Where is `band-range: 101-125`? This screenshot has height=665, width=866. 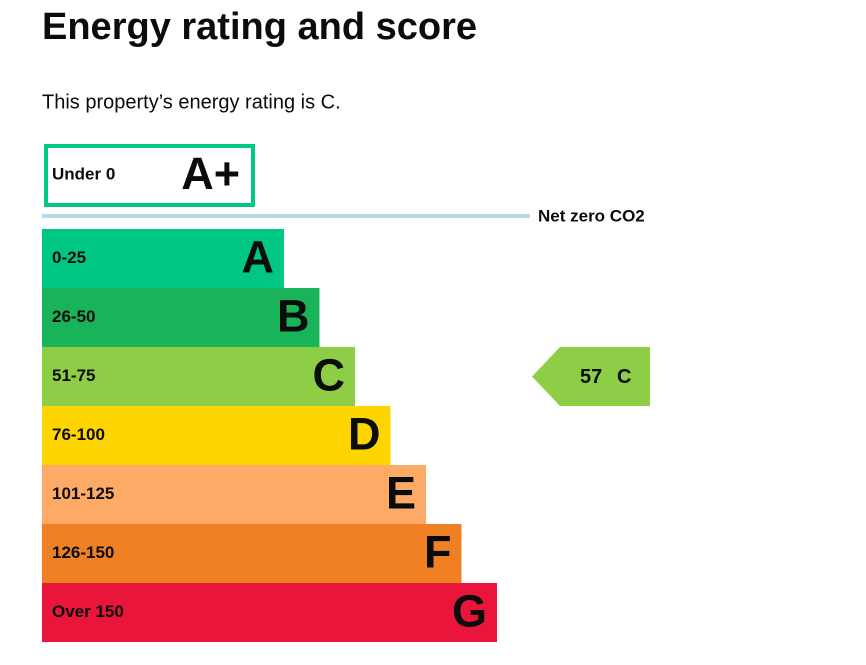 band-range: 101-125 is located at coordinates (83, 493).